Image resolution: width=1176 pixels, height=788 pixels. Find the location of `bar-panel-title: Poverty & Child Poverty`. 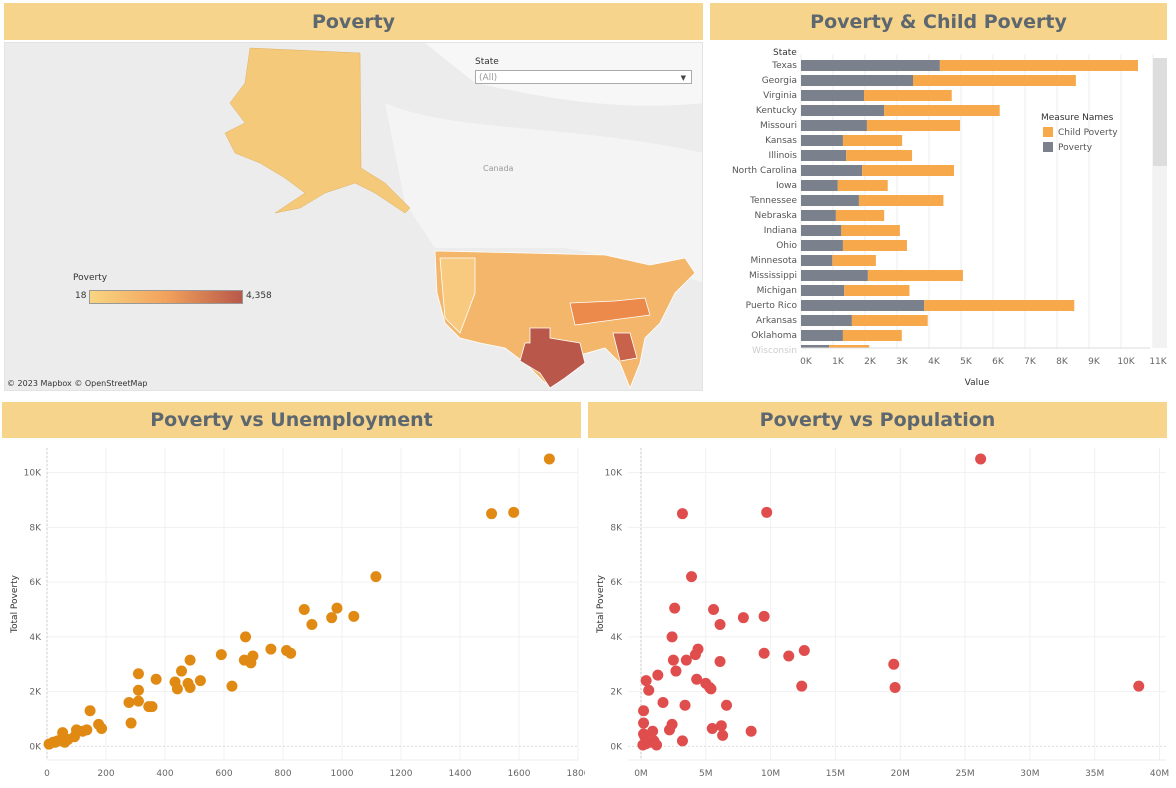

bar-panel-title: Poverty & Child Poverty is located at coordinates (938, 21).